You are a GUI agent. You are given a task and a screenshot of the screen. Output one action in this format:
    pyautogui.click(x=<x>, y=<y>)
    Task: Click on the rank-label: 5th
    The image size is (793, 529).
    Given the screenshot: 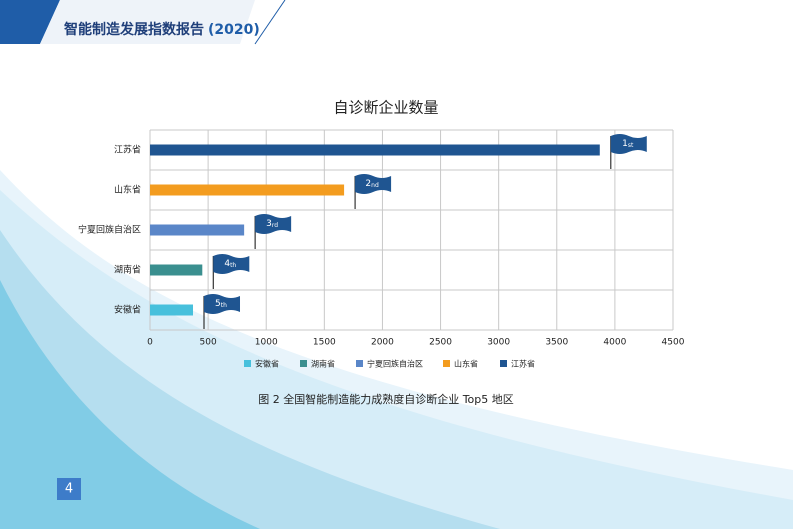 What is the action you would take?
    pyautogui.click(x=221, y=304)
    